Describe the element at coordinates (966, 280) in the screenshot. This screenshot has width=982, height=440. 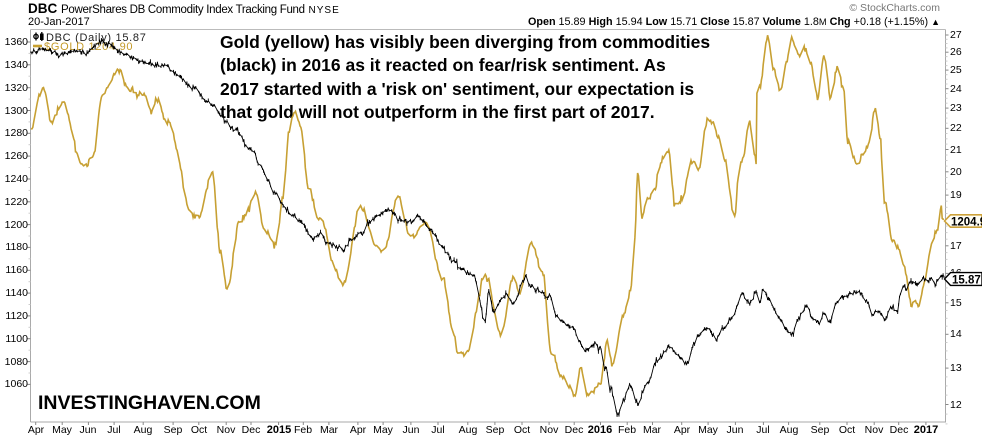
I see `svg-text: 15.87` at that location.